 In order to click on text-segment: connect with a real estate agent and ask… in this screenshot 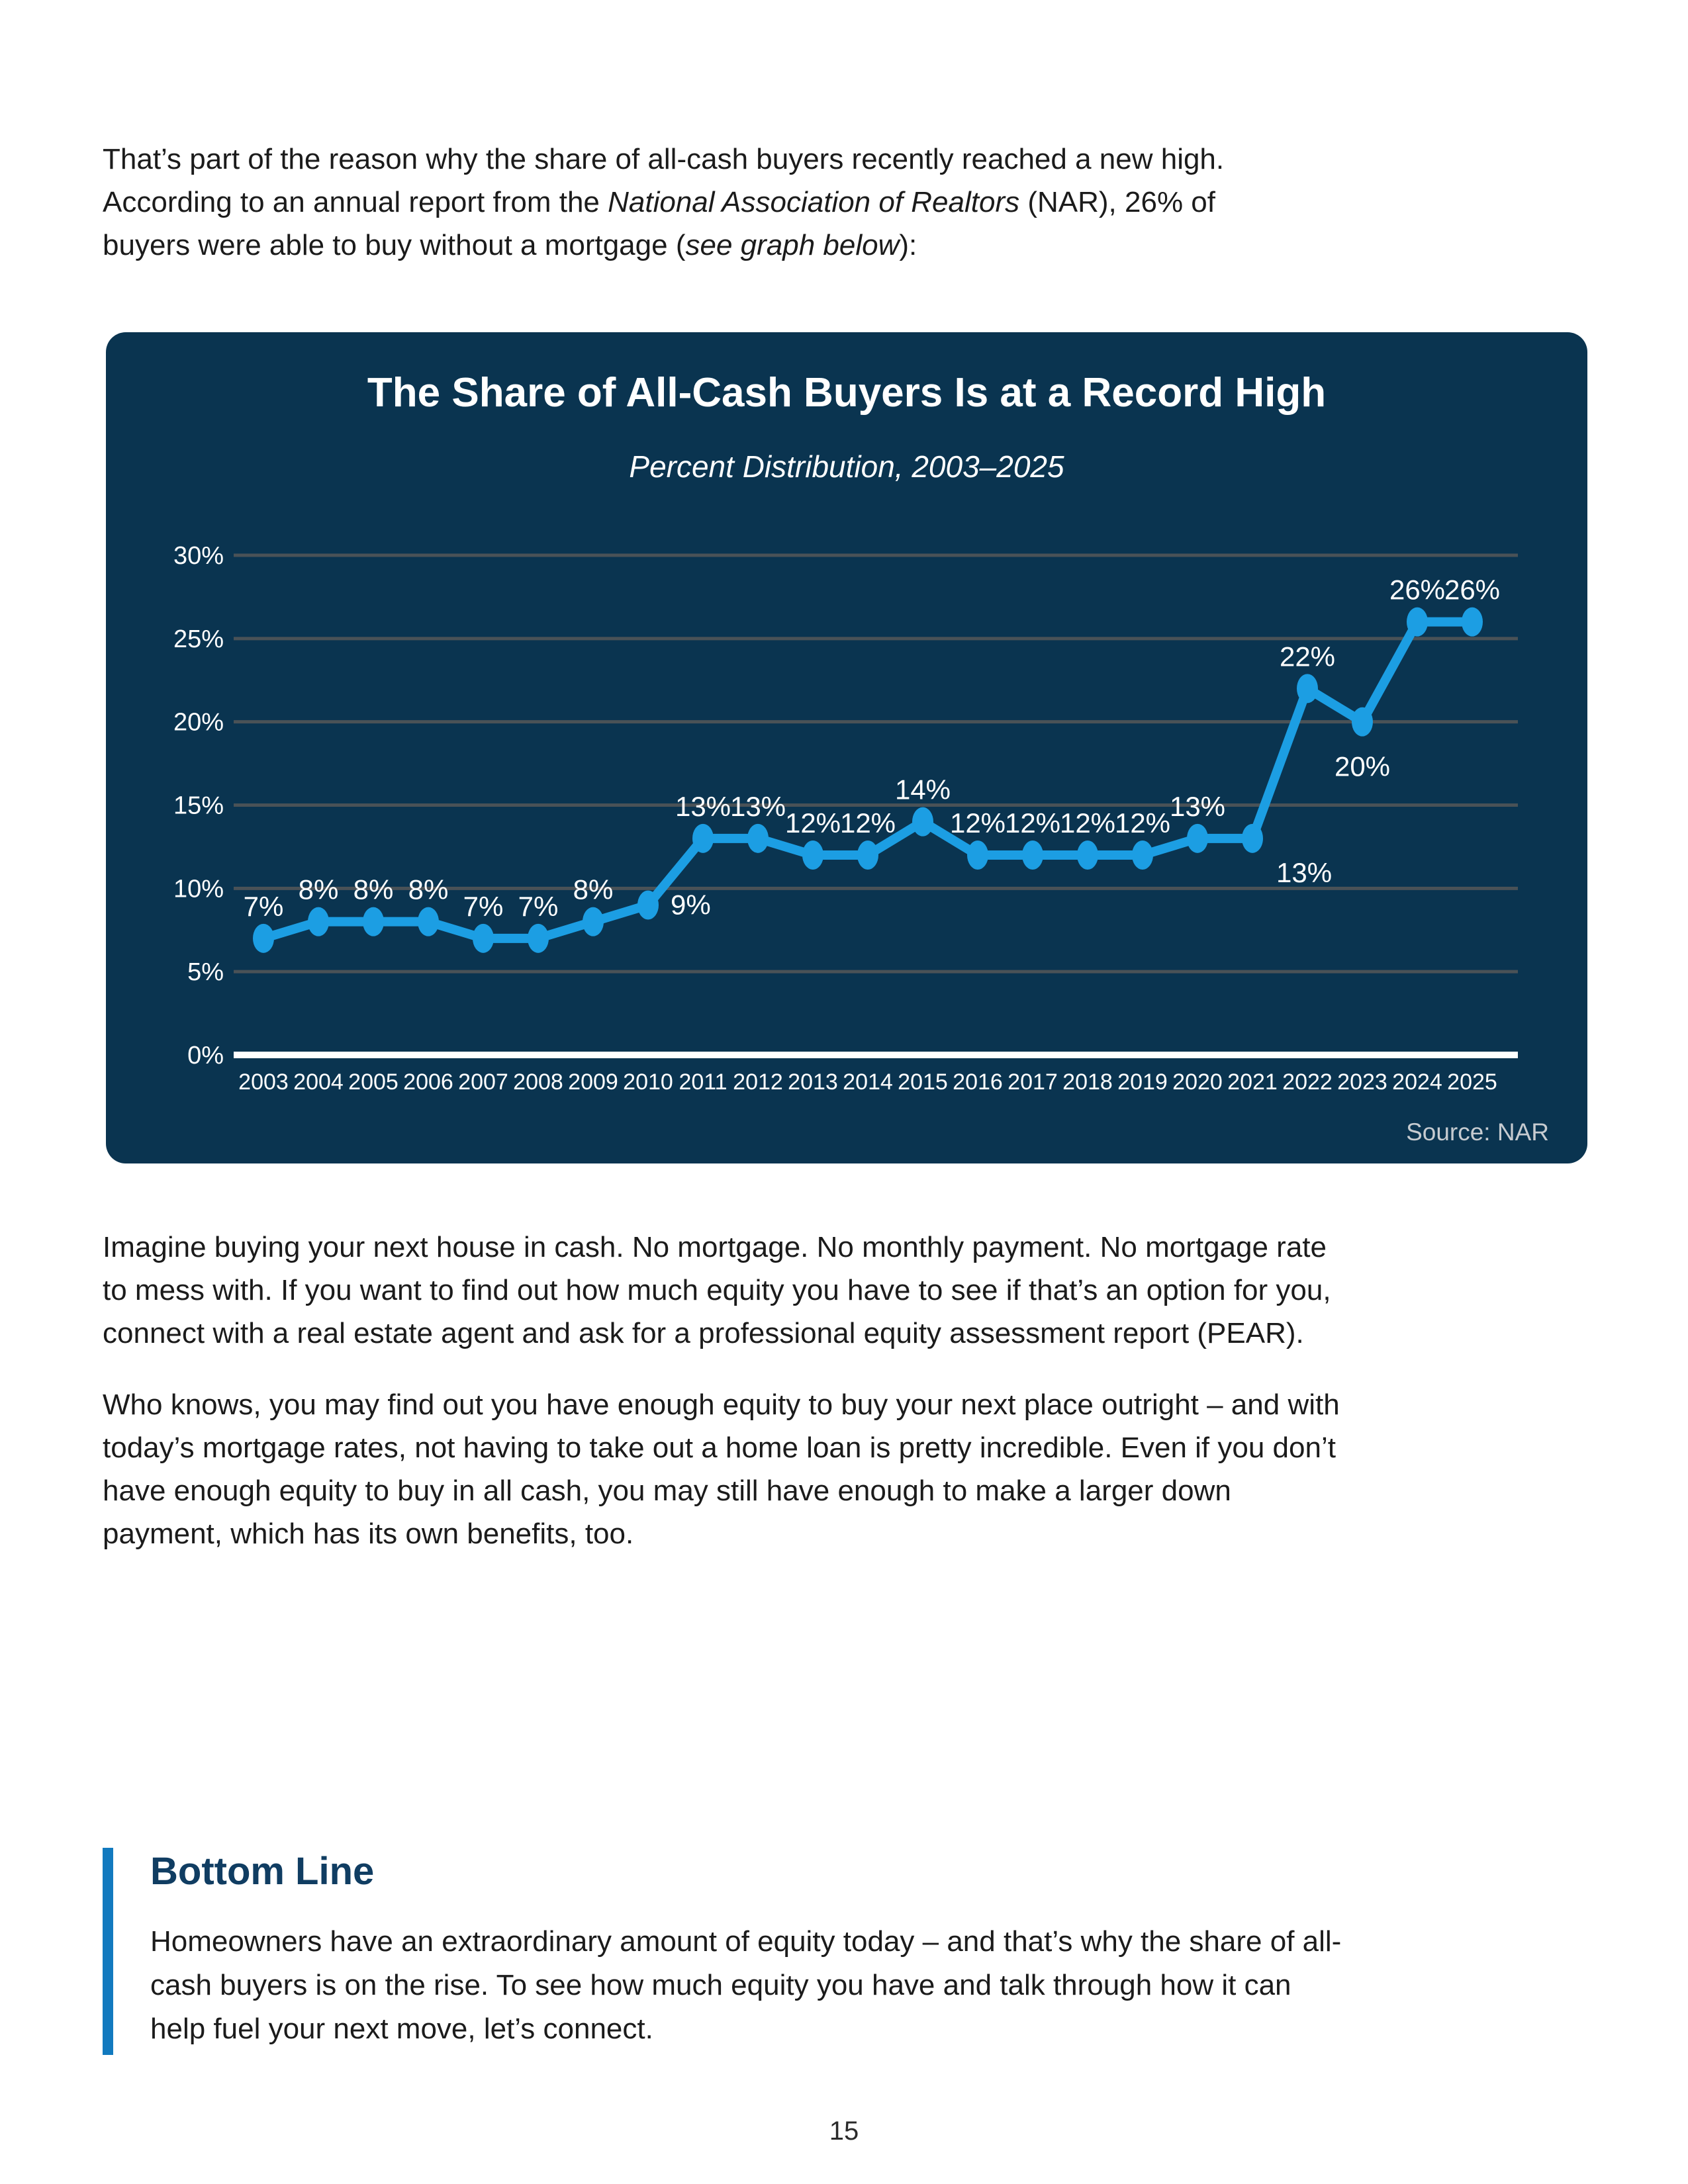, I will do `click(703, 1333)`.